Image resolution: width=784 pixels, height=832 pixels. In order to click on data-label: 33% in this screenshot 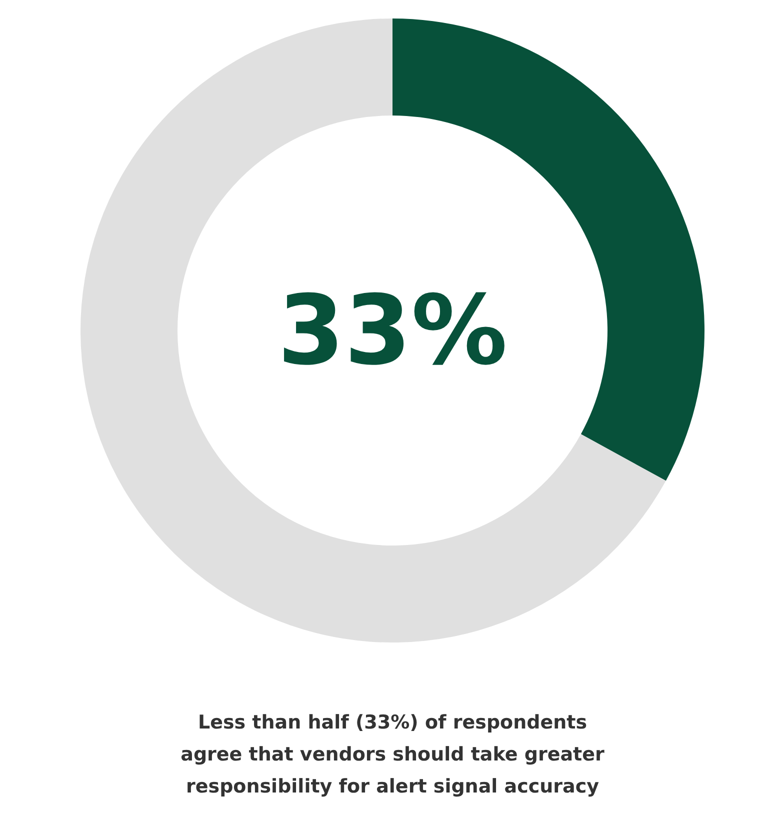, I will do `click(393, 330)`.